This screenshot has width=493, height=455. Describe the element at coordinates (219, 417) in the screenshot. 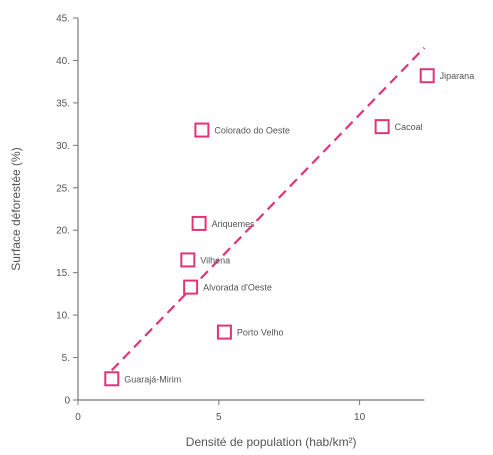

I see `x-tick-label: 5` at that location.